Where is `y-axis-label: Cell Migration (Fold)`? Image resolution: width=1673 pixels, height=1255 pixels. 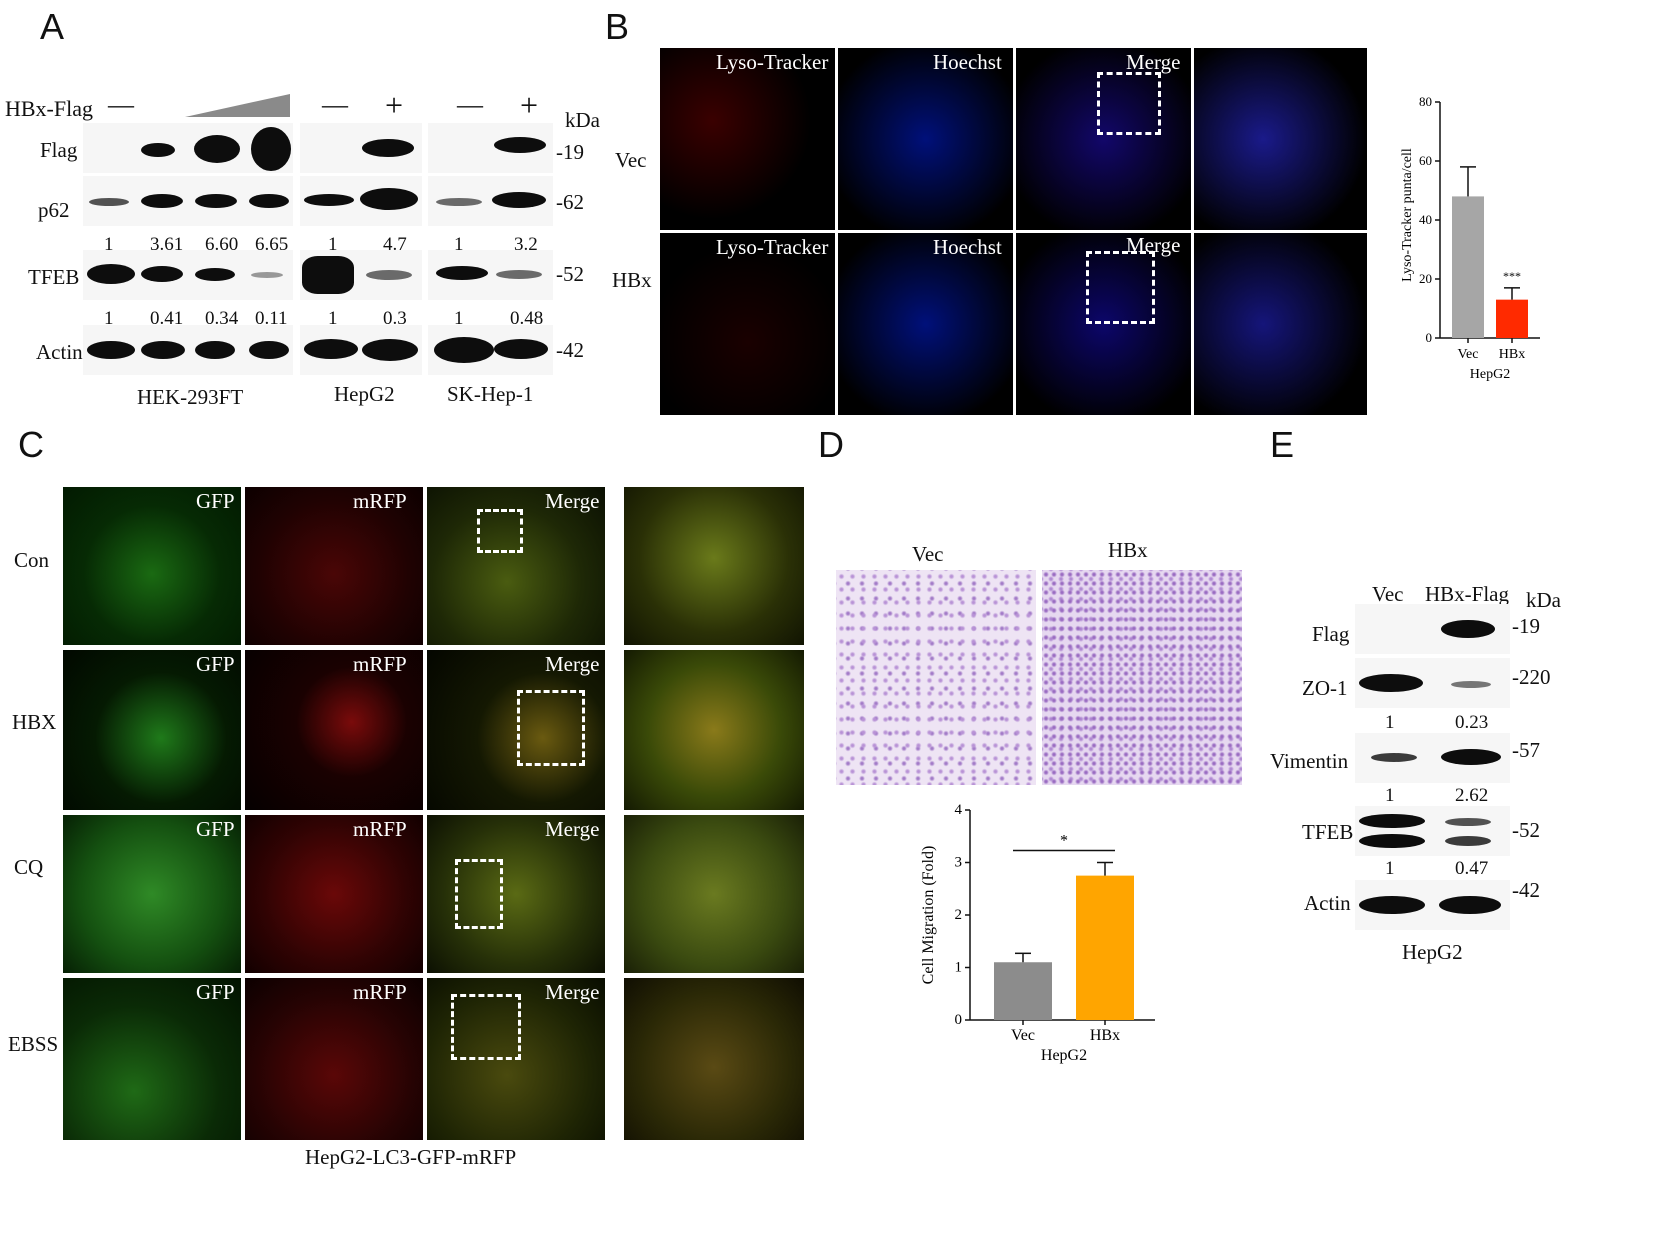
y-axis-label: Cell Migration (Fold) is located at coordinates (928, 915).